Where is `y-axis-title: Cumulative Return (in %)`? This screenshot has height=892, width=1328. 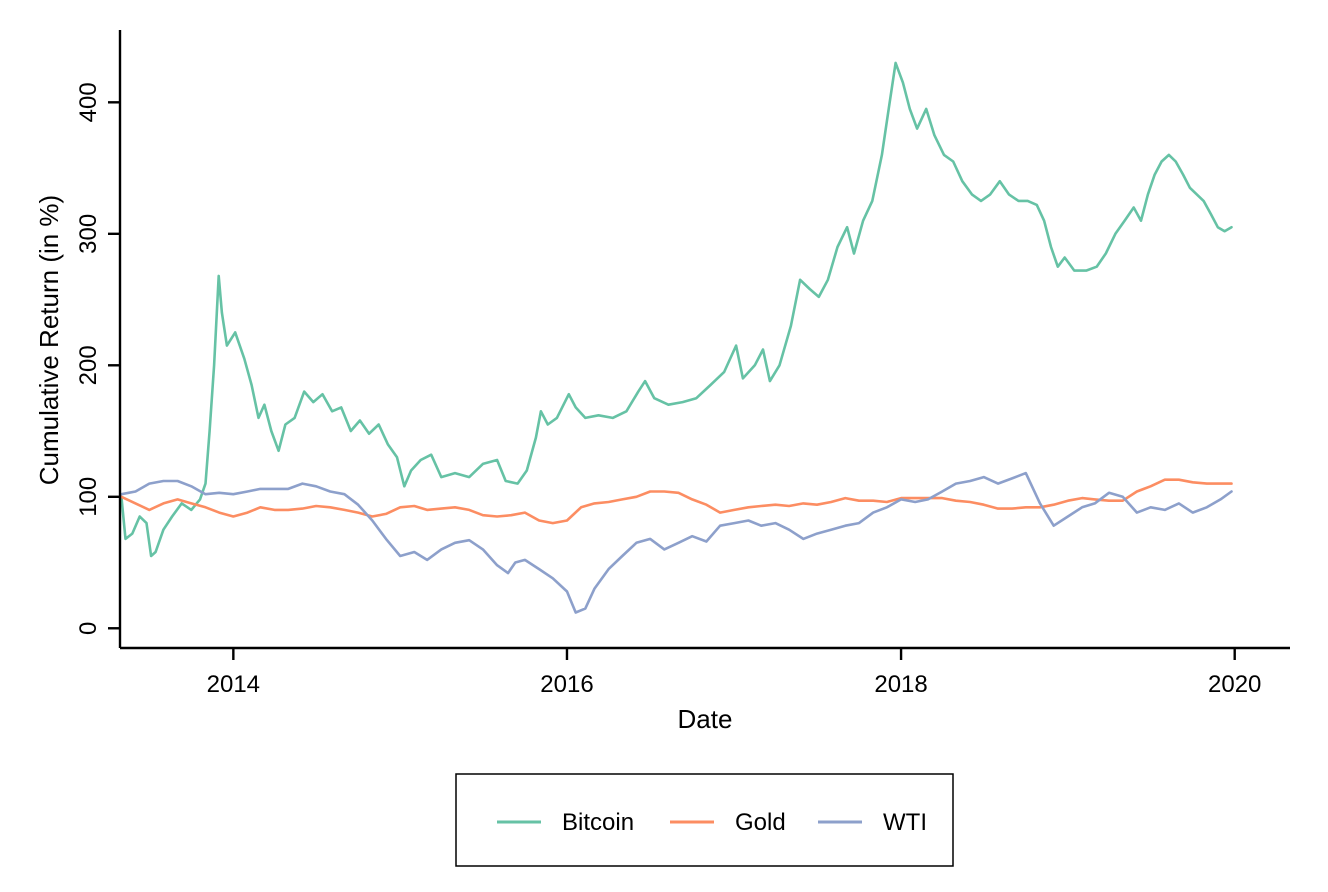 y-axis-title: Cumulative Return (in %) is located at coordinates (49, 340).